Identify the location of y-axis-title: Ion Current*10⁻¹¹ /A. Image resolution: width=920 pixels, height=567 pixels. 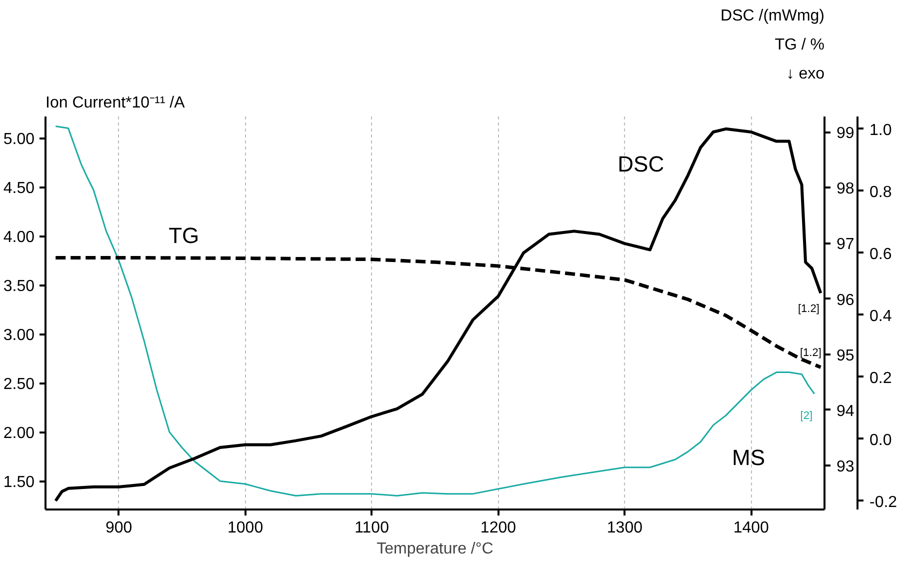
(116, 103).